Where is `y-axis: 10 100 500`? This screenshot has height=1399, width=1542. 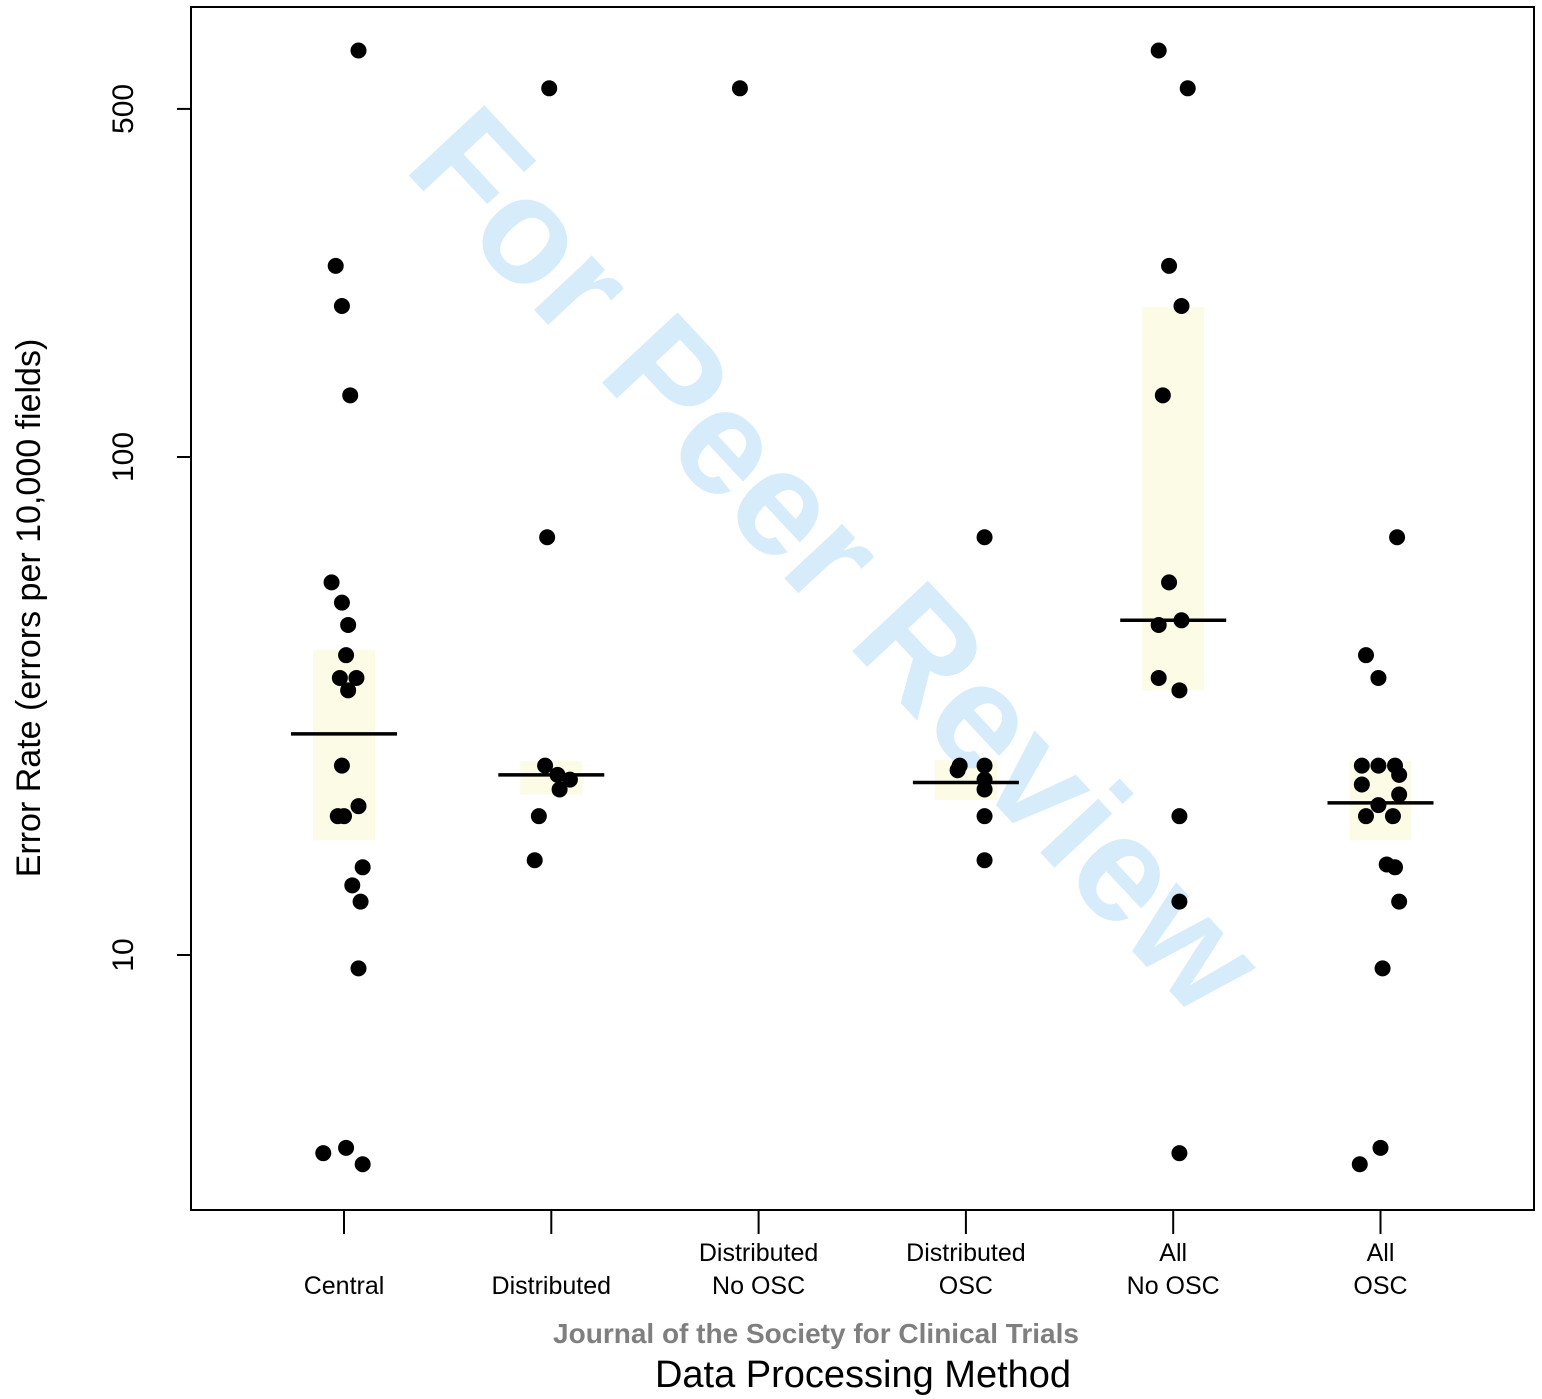 y-axis: 10 100 500 is located at coordinates (149, 528).